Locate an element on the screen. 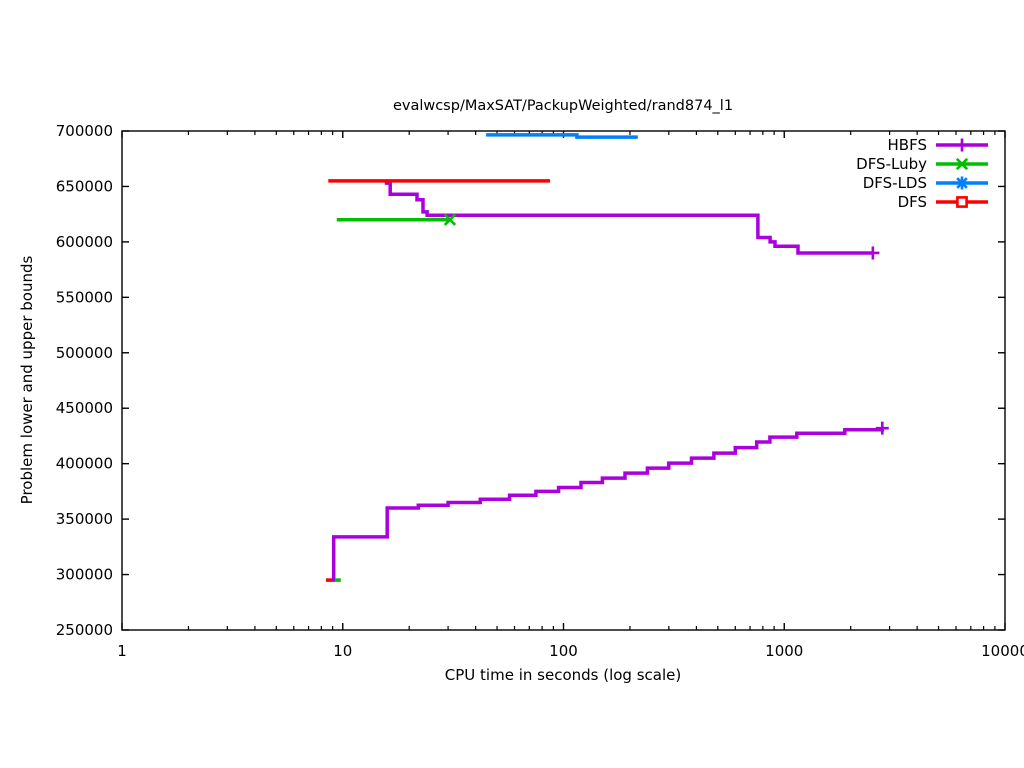 This screenshot has width=1024, height=768. x-tick-label: 10000 is located at coordinates (1002, 651).